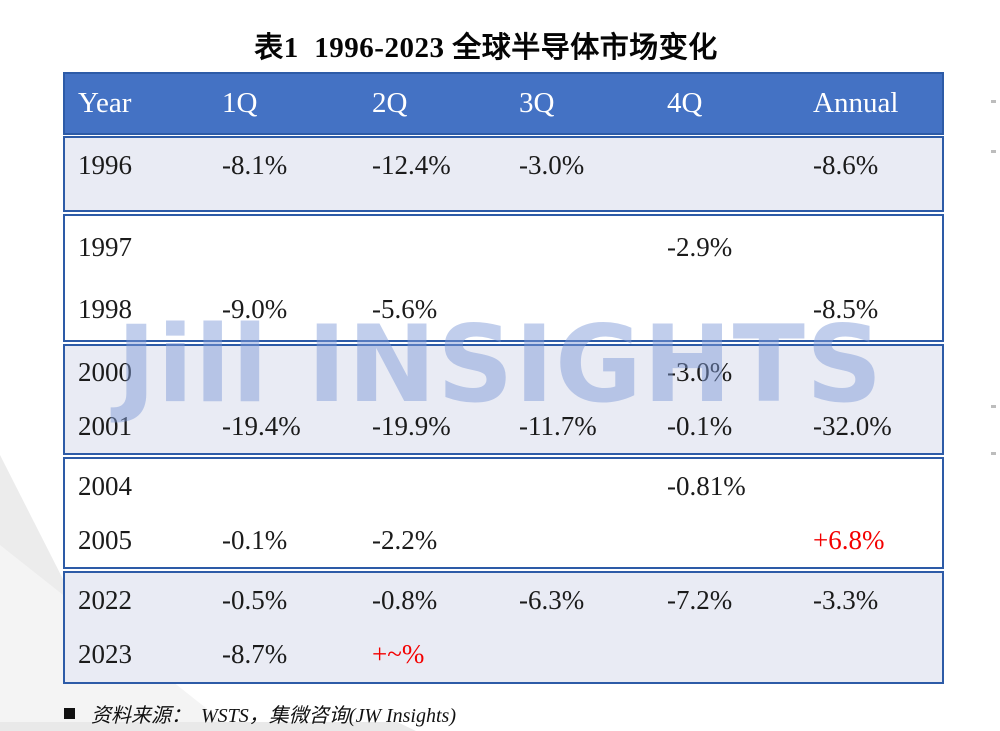 This screenshot has height=731, width=1000. I want to click on value-cell: -11.7%, so click(580, 426).